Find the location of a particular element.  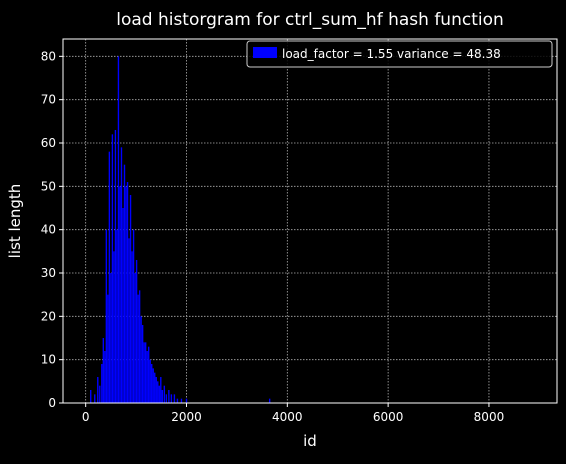

y-axis-label: list length is located at coordinates (15, 221).